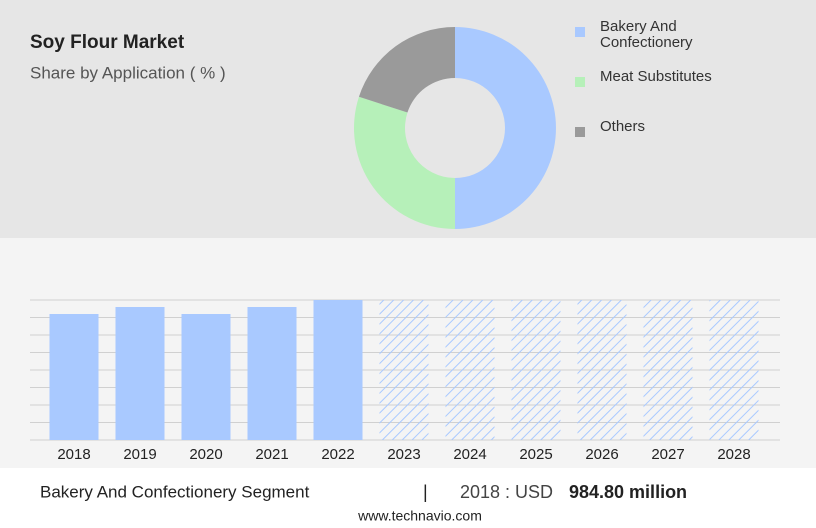 The height and width of the screenshot is (528, 816). What do you see at coordinates (667, 454) in the screenshot?
I see `x-tick-label: 2027` at bounding box center [667, 454].